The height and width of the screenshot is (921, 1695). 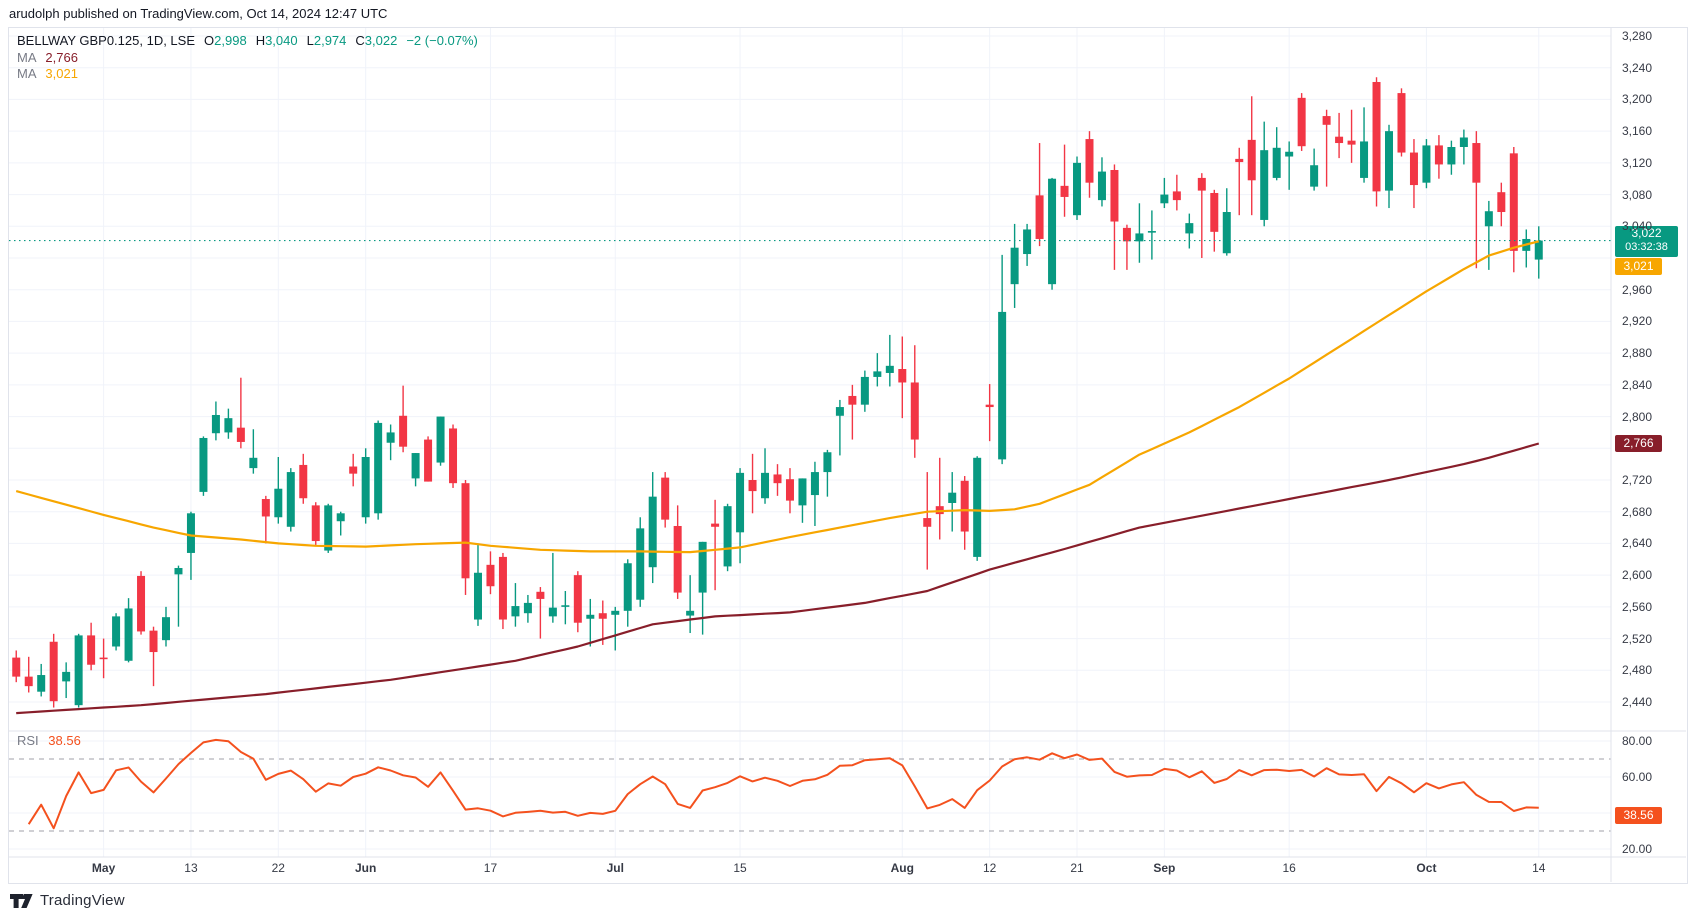 What do you see at coordinates (365, 868) in the screenshot?
I see `time-tick: Jun` at bounding box center [365, 868].